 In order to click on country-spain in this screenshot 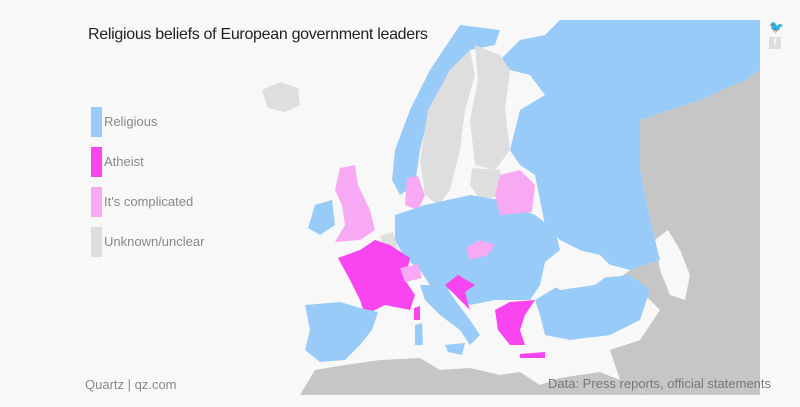, I will do `click(341, 332)`.